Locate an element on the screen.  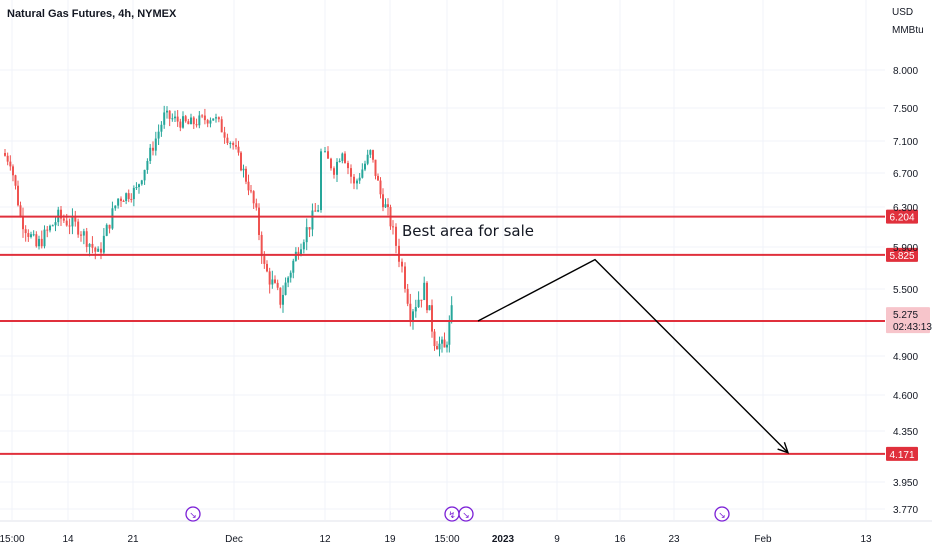
x-tick-label: 16 is located at coordinates (620, 539).